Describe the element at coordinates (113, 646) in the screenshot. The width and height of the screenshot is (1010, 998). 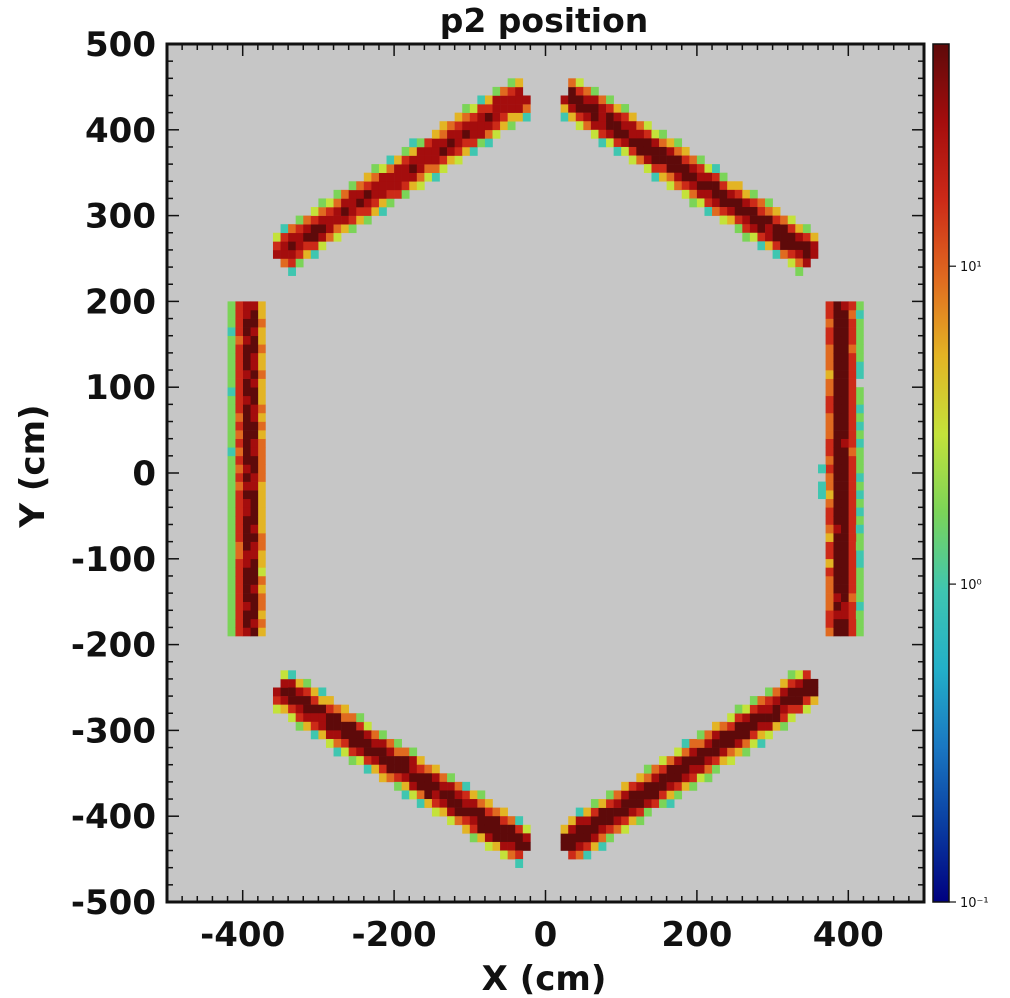
I see `y-tick-label: -200` at that location.